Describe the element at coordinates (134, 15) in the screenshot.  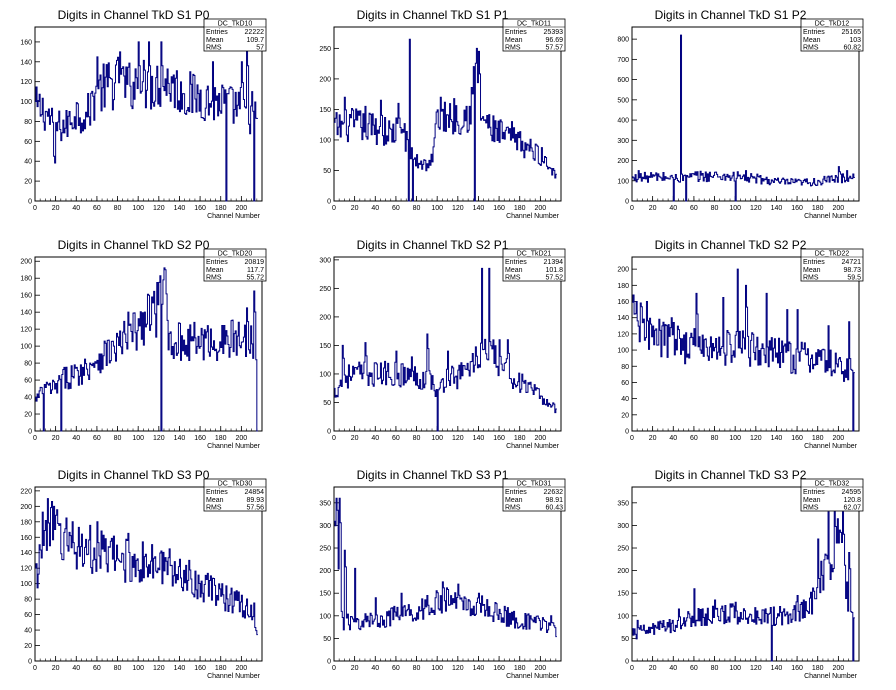
I see `plot-title: Digits in Channel TkD S1 P0` at that location.